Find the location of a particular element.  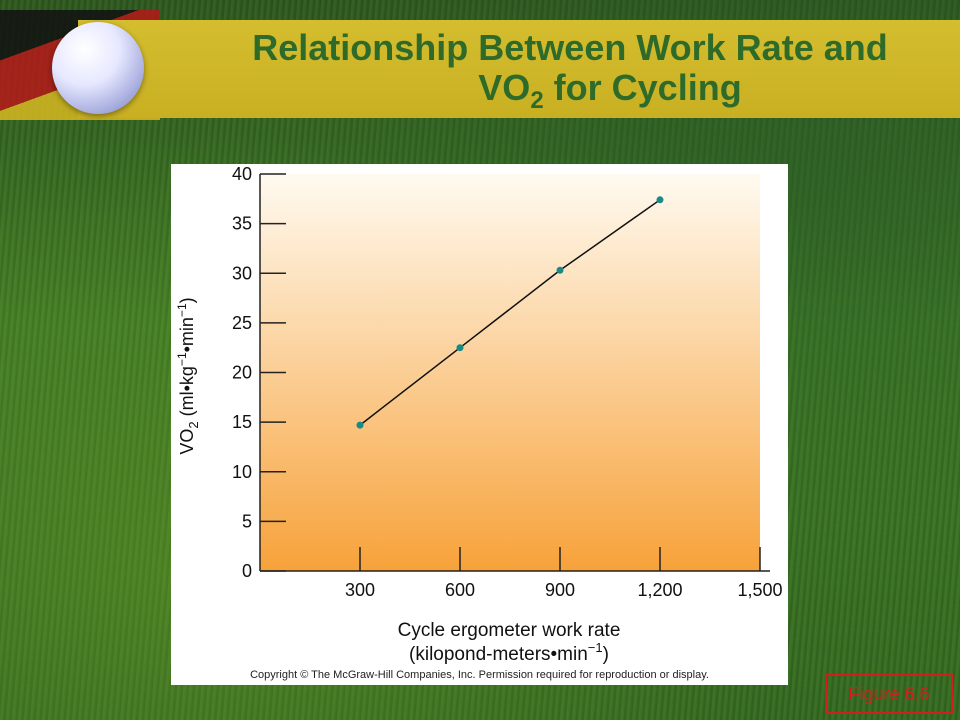

y-axis-ticks: 0 5 10 15 20 25 30 35 40 is located at coordinates (259, 372).